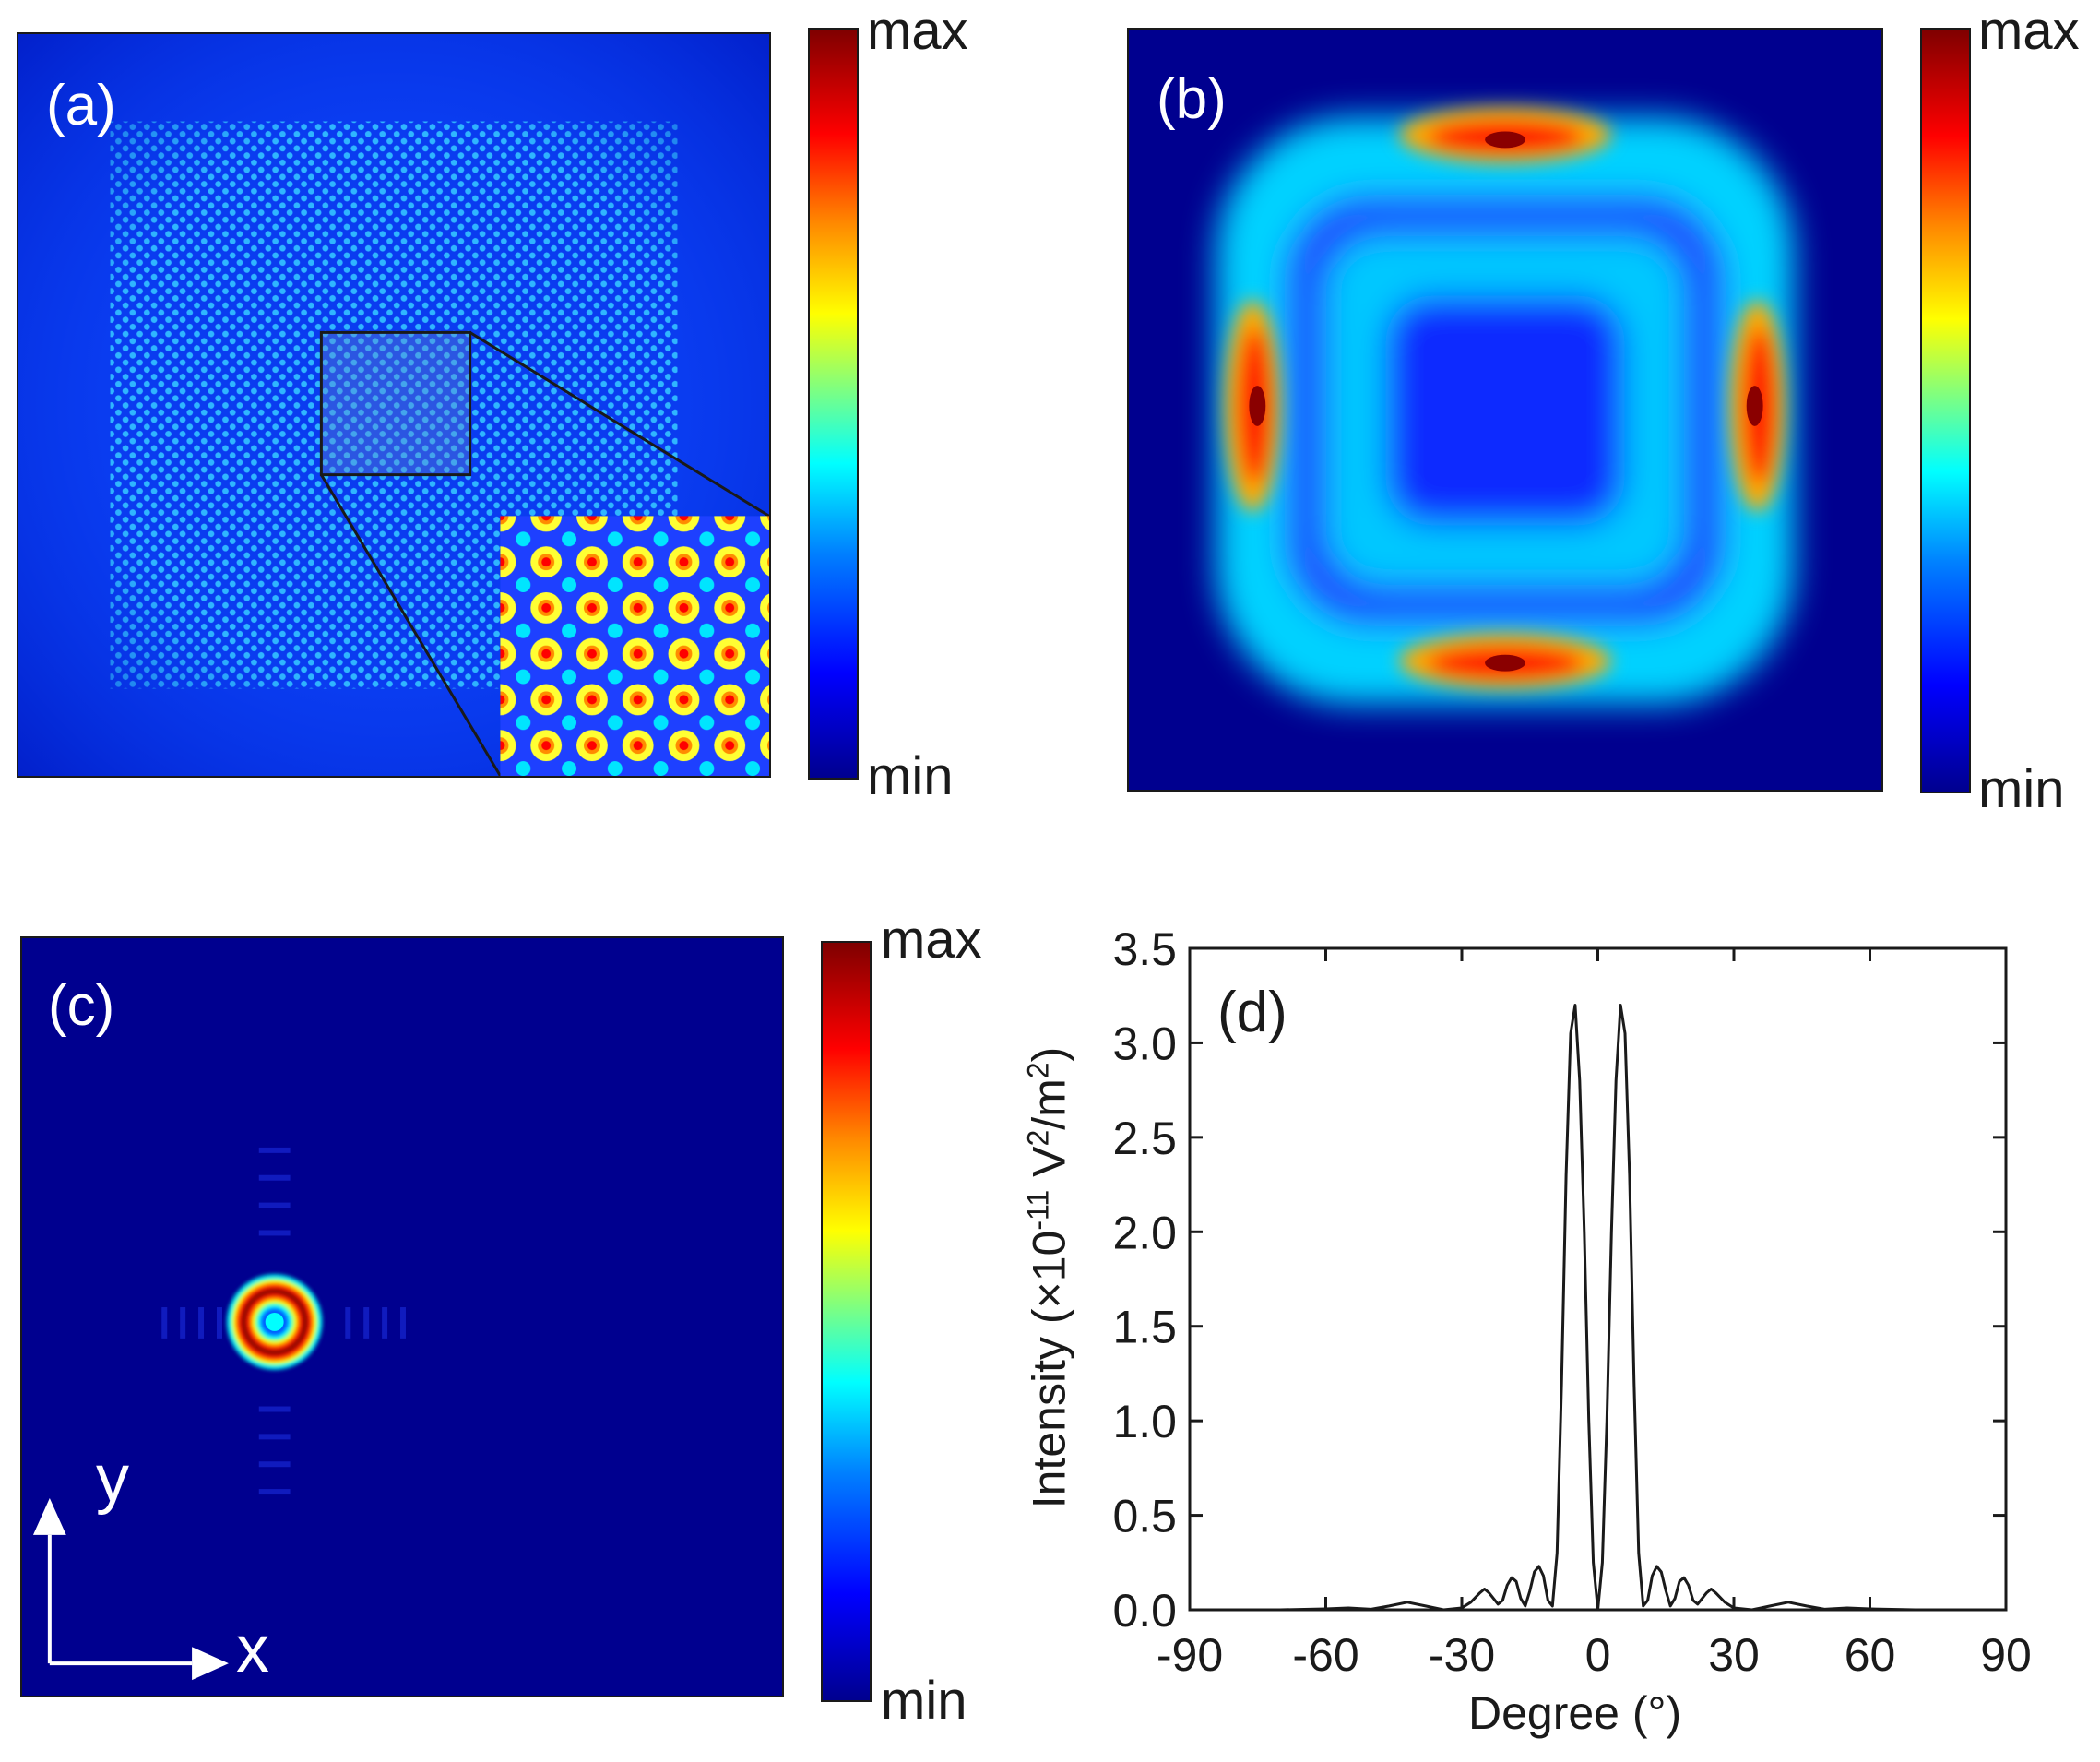 Image resolution: width=2100 pixels, height=1762 pixels. Describe the element at coordinates (1598, 1308) in the screenshot. I see `intensity-line` at that location.